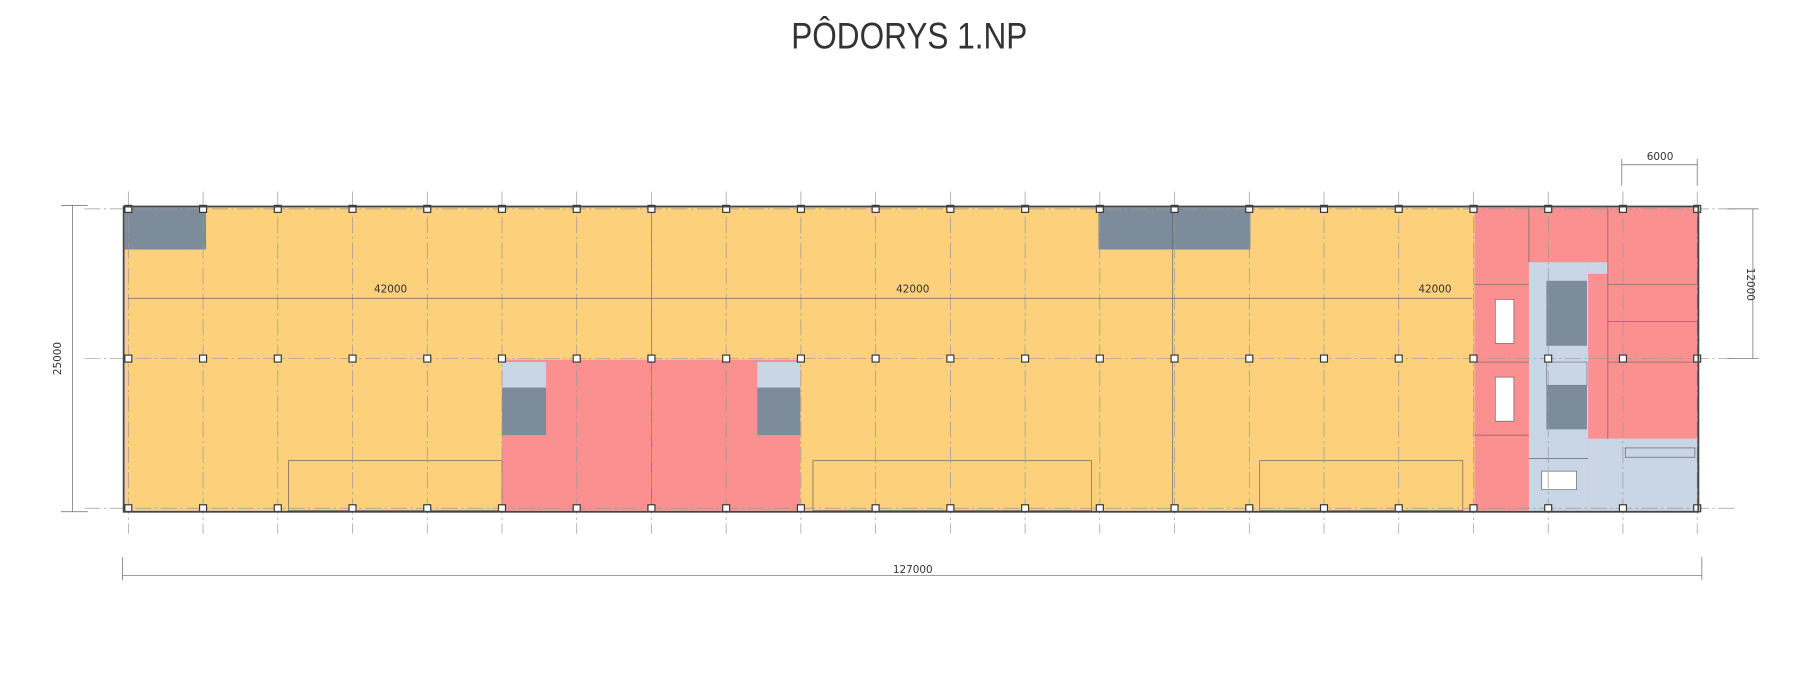 This screenshot has width=1800, height=680. Describe the element at coordinates (1643, 474) in the screenshot. I see `entrance-hall` at that location.